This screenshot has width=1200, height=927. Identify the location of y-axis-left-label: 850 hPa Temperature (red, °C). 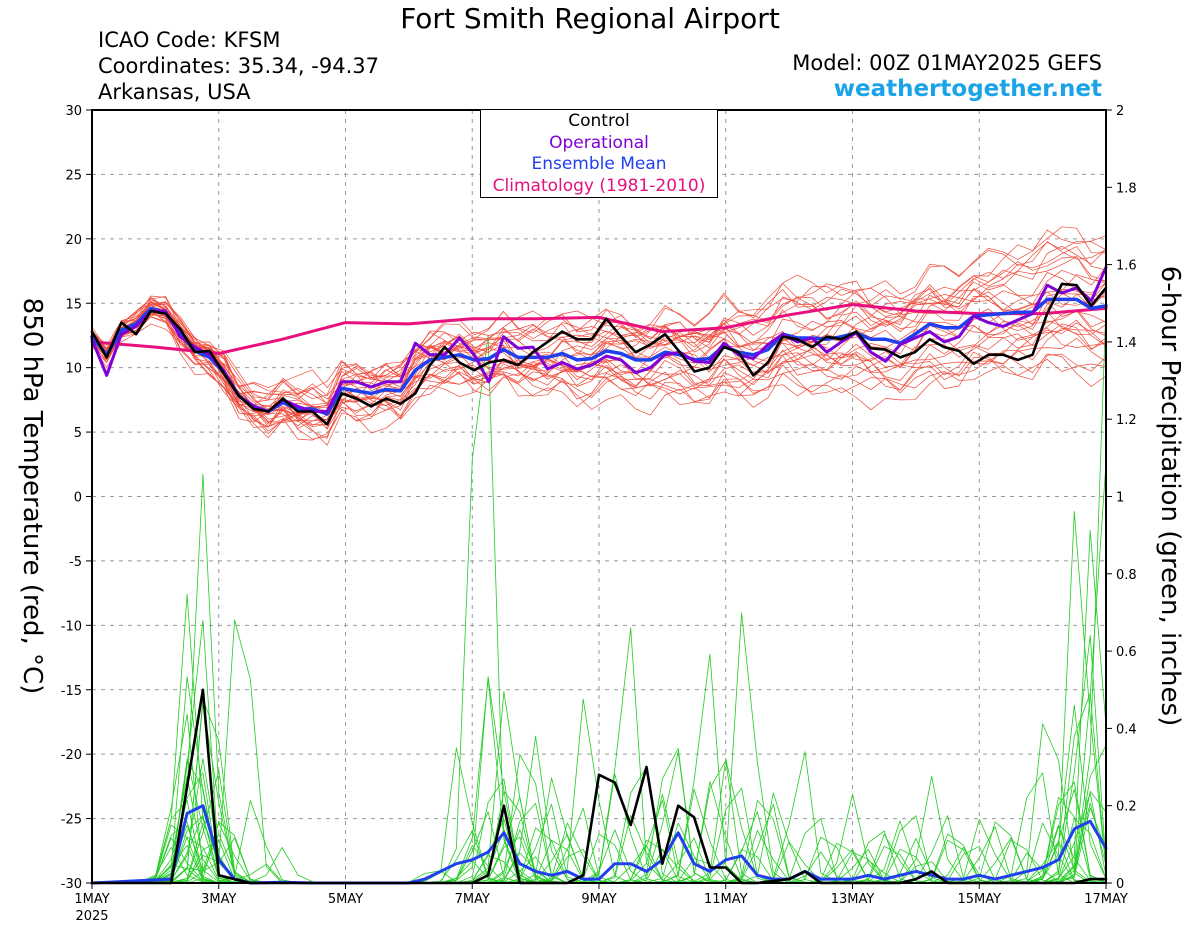
(32, 496).